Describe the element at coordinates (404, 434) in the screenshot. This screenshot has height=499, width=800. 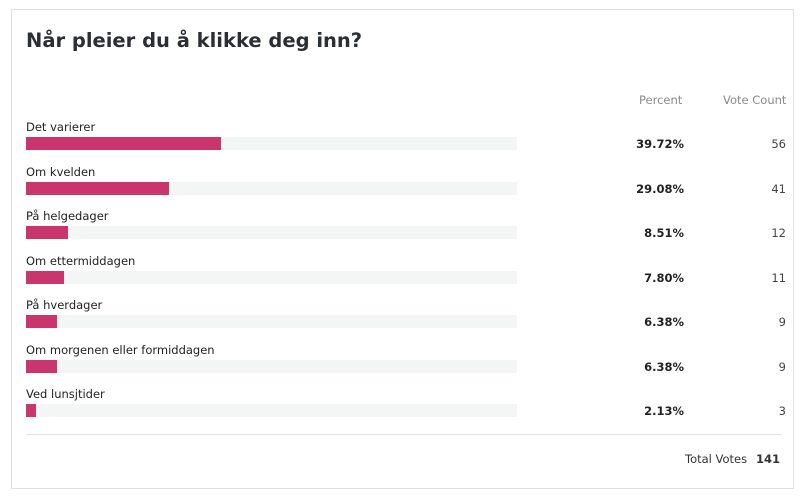
I see `divider` at that location.